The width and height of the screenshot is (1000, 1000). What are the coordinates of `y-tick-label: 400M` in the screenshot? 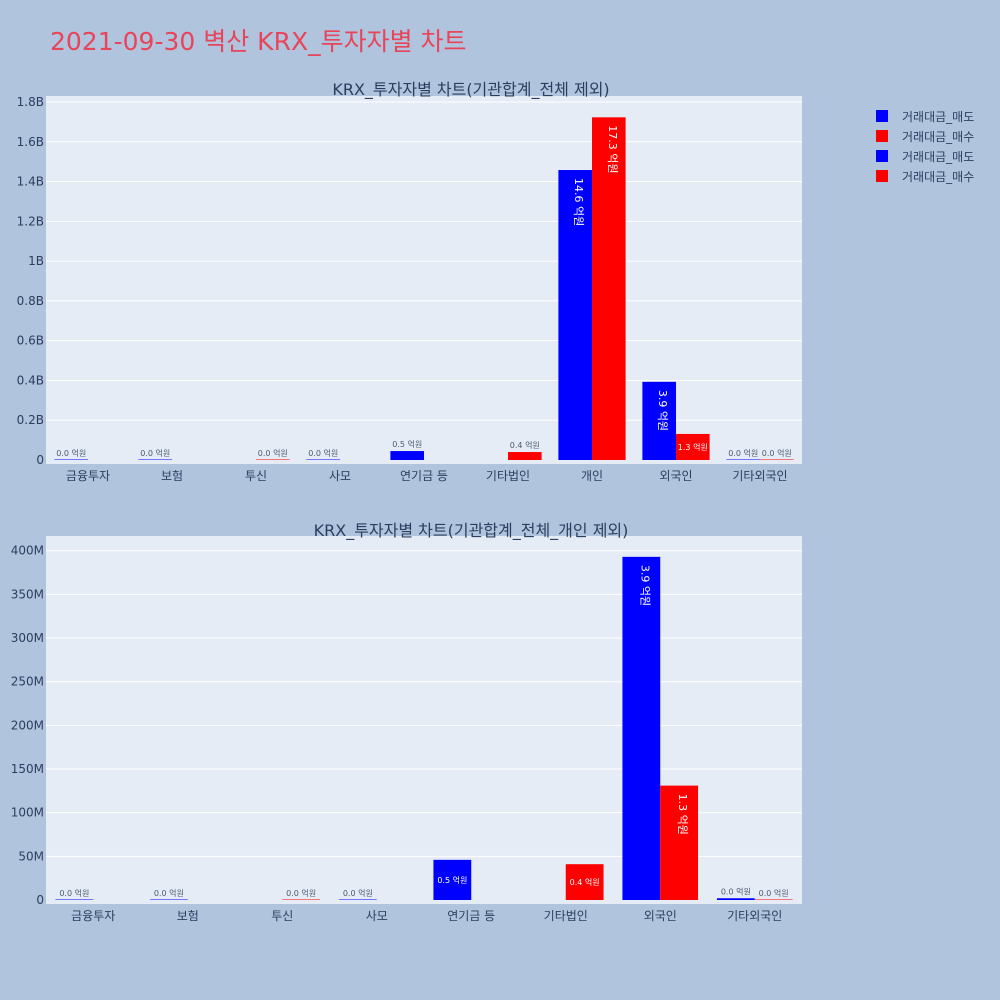 It's located at (27, 551).